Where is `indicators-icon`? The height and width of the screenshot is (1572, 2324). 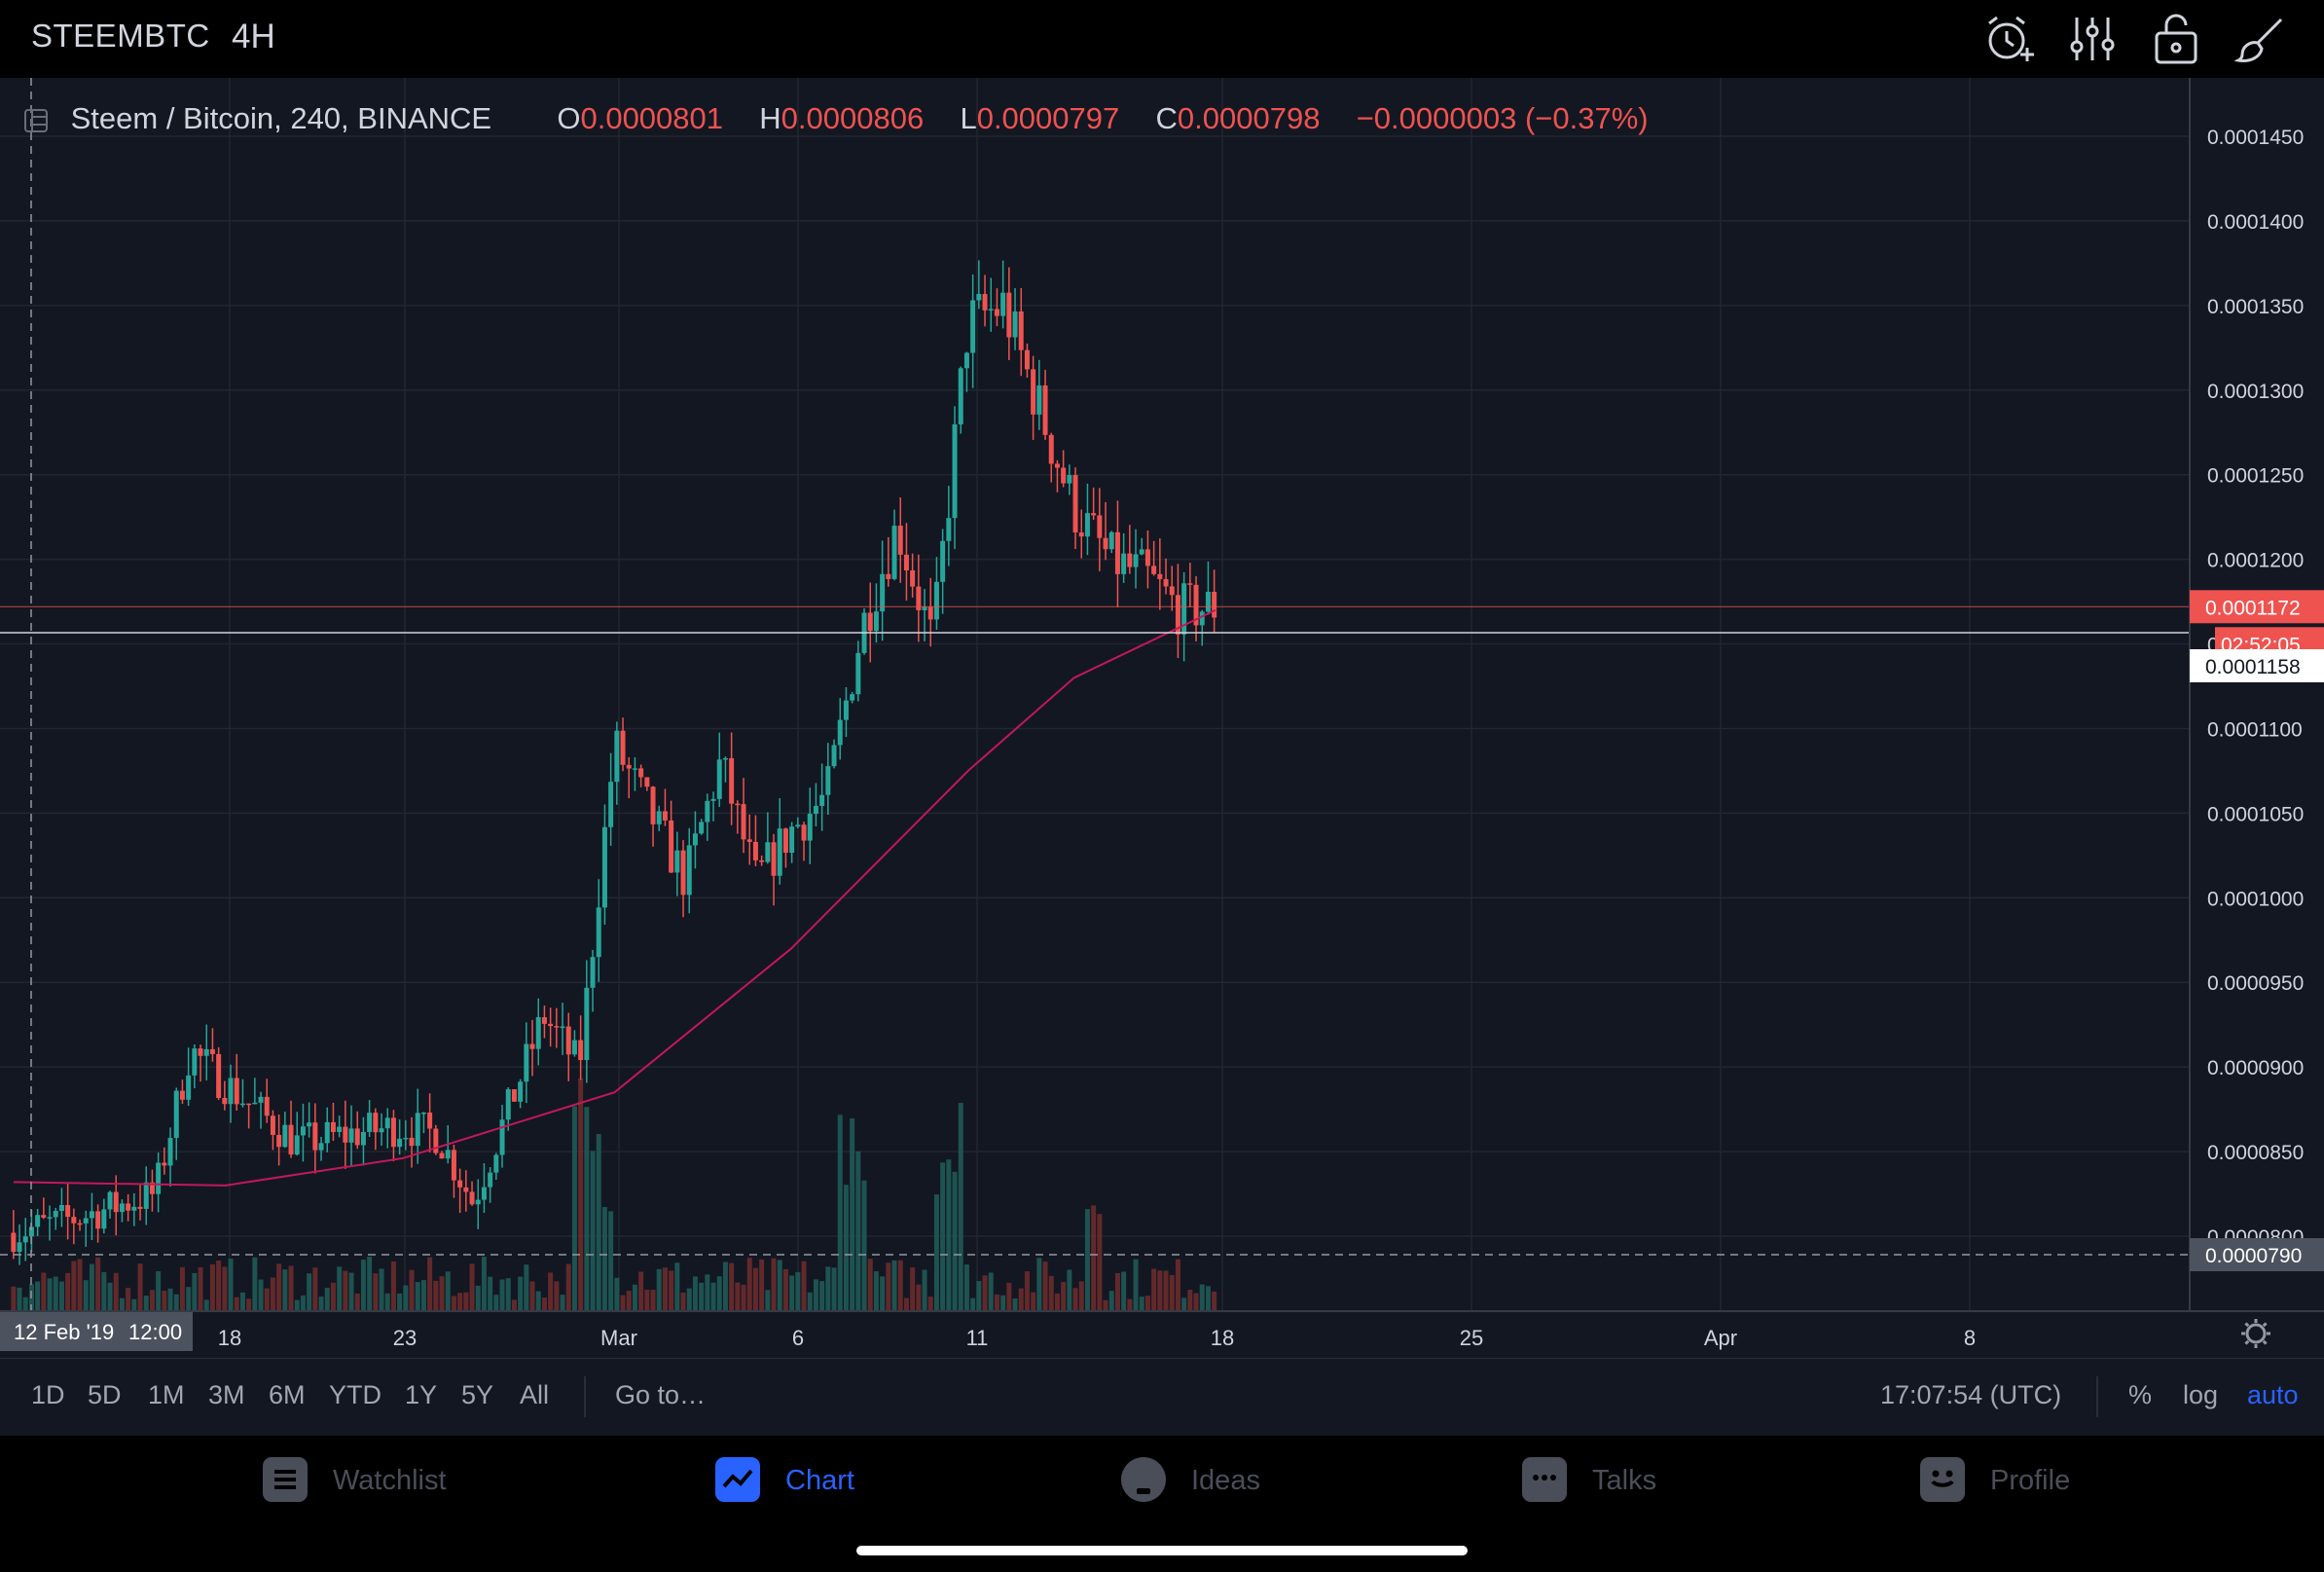
indicators-icon is located at coordinates (2092, 39).